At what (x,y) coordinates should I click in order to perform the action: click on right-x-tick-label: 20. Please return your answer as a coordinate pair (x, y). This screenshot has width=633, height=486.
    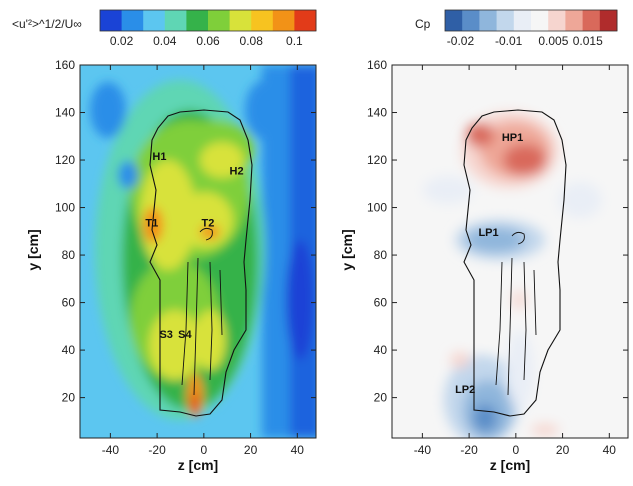
    Looking at the image, I should click on (563, 450).